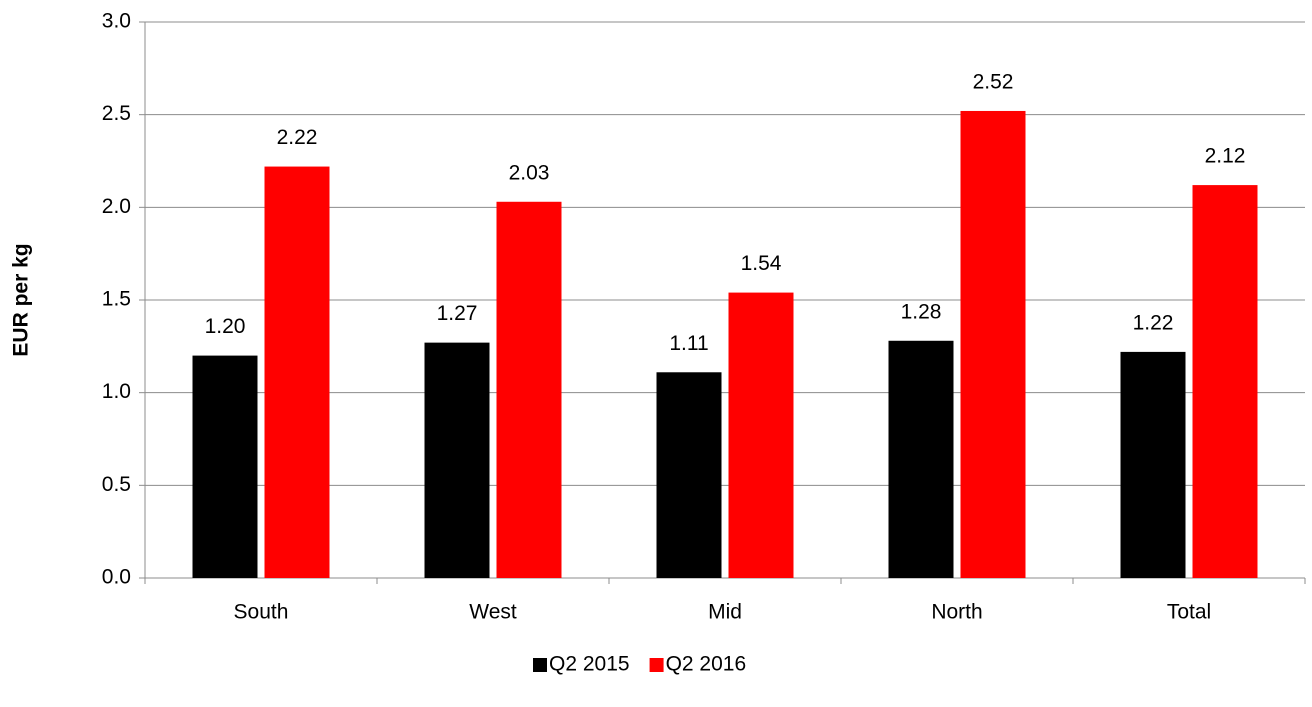  What do you see at coordinates (116, 391) in the screenshot?
I see `y-tick-label: 1.0` at bounding box center [116, 391].